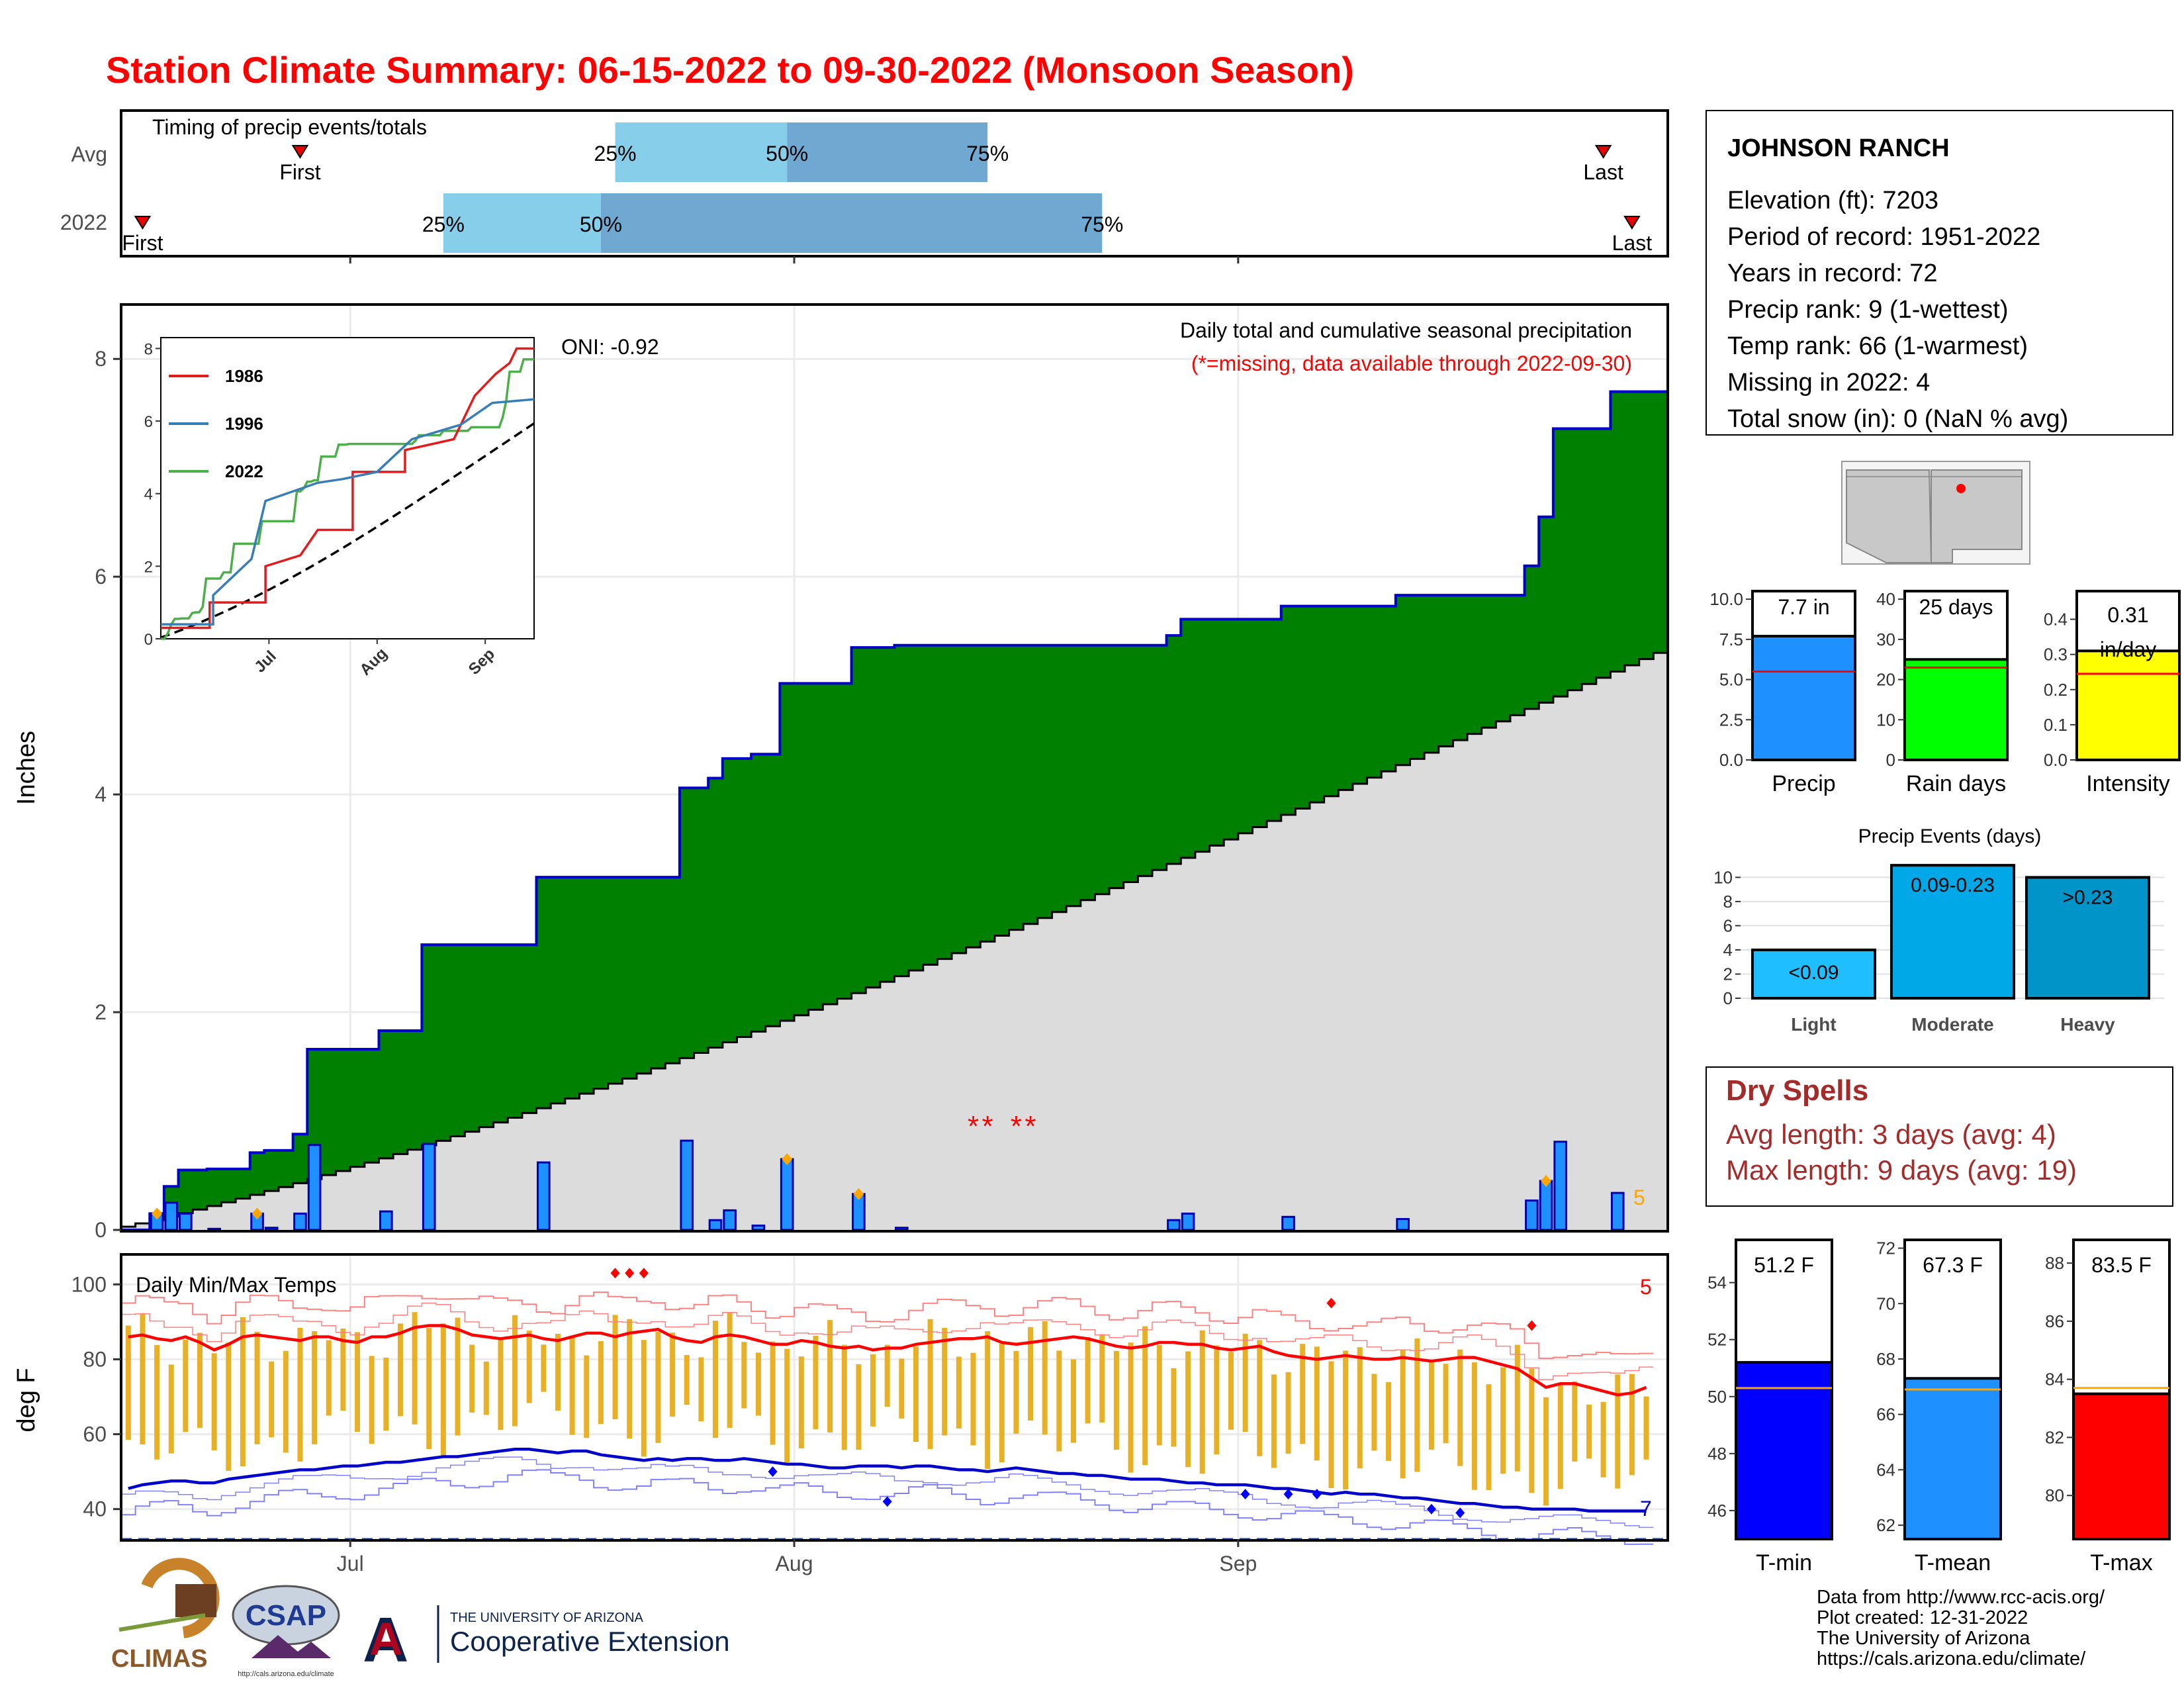  I want to click on timing-content: 25% 50% 75% First Last 25% 50% 75% First Last, so click(887, 192).